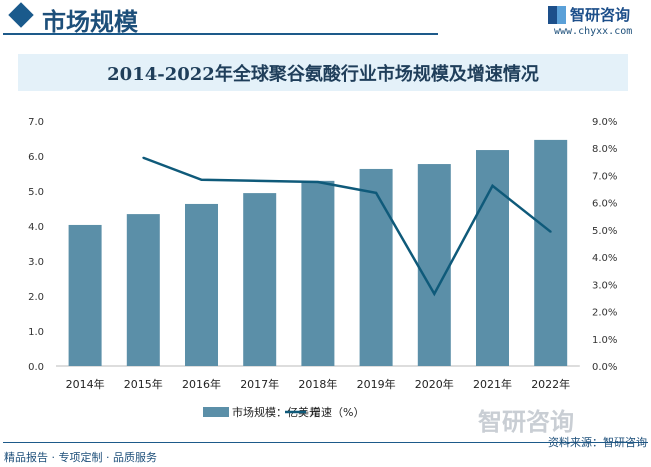  I want to click on y-tick-label: 0.0, so click(36, 367).